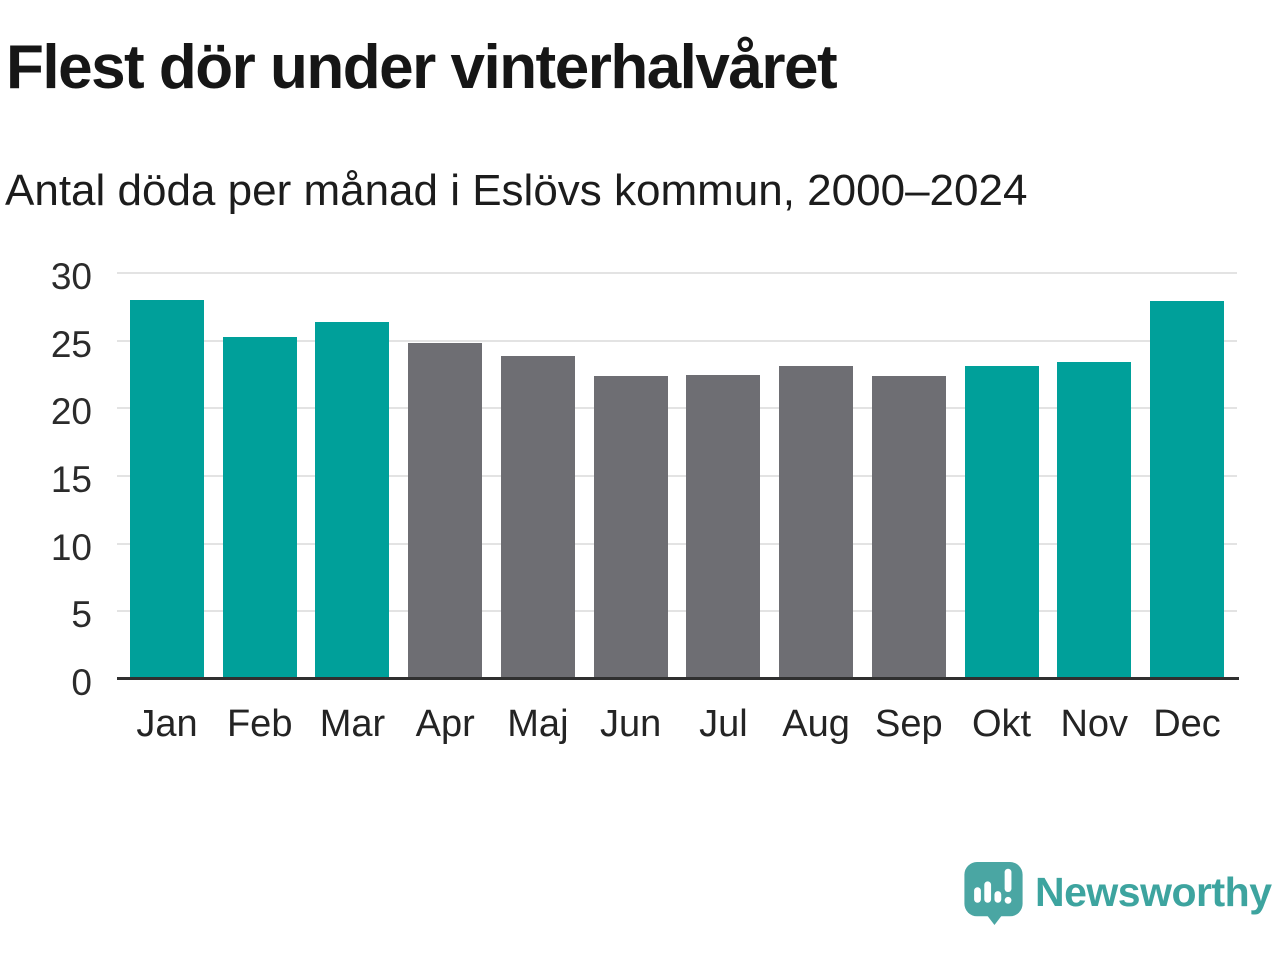 This screenshot has height=960, width=1280. I want to click on bar-dec, so click(1187, 490).